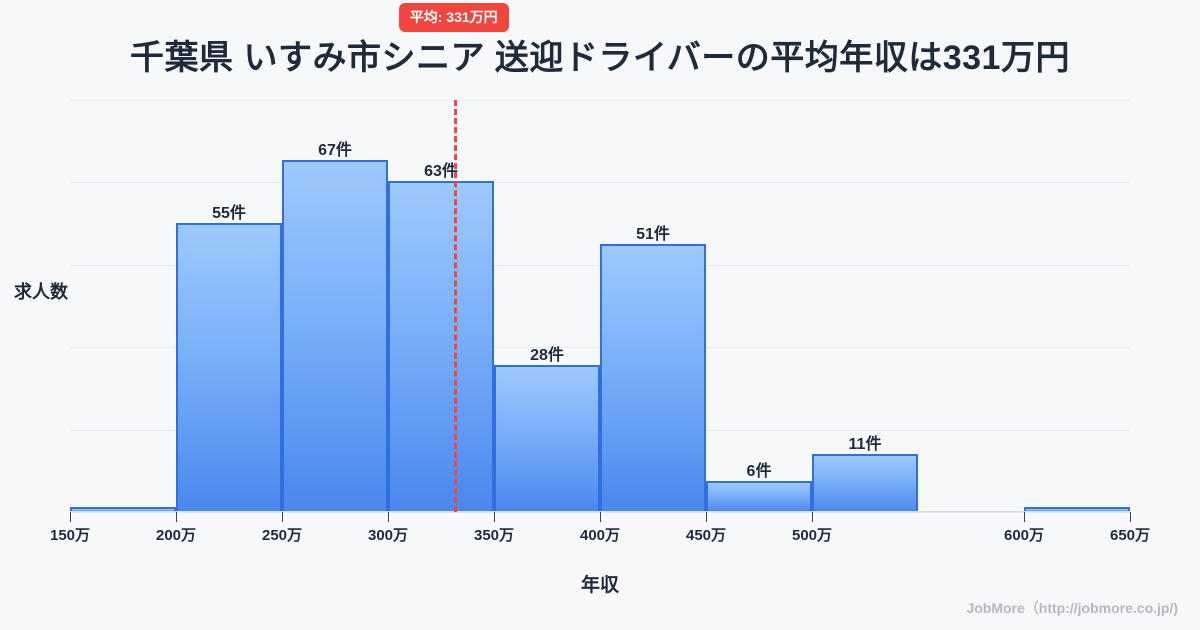 The width and height of the screenshot is (1200, 630). What do you see at coordinates (41, 292) in the screenshot?
I see `y-axis-label: 求人数` at bounding box center [41, 292].